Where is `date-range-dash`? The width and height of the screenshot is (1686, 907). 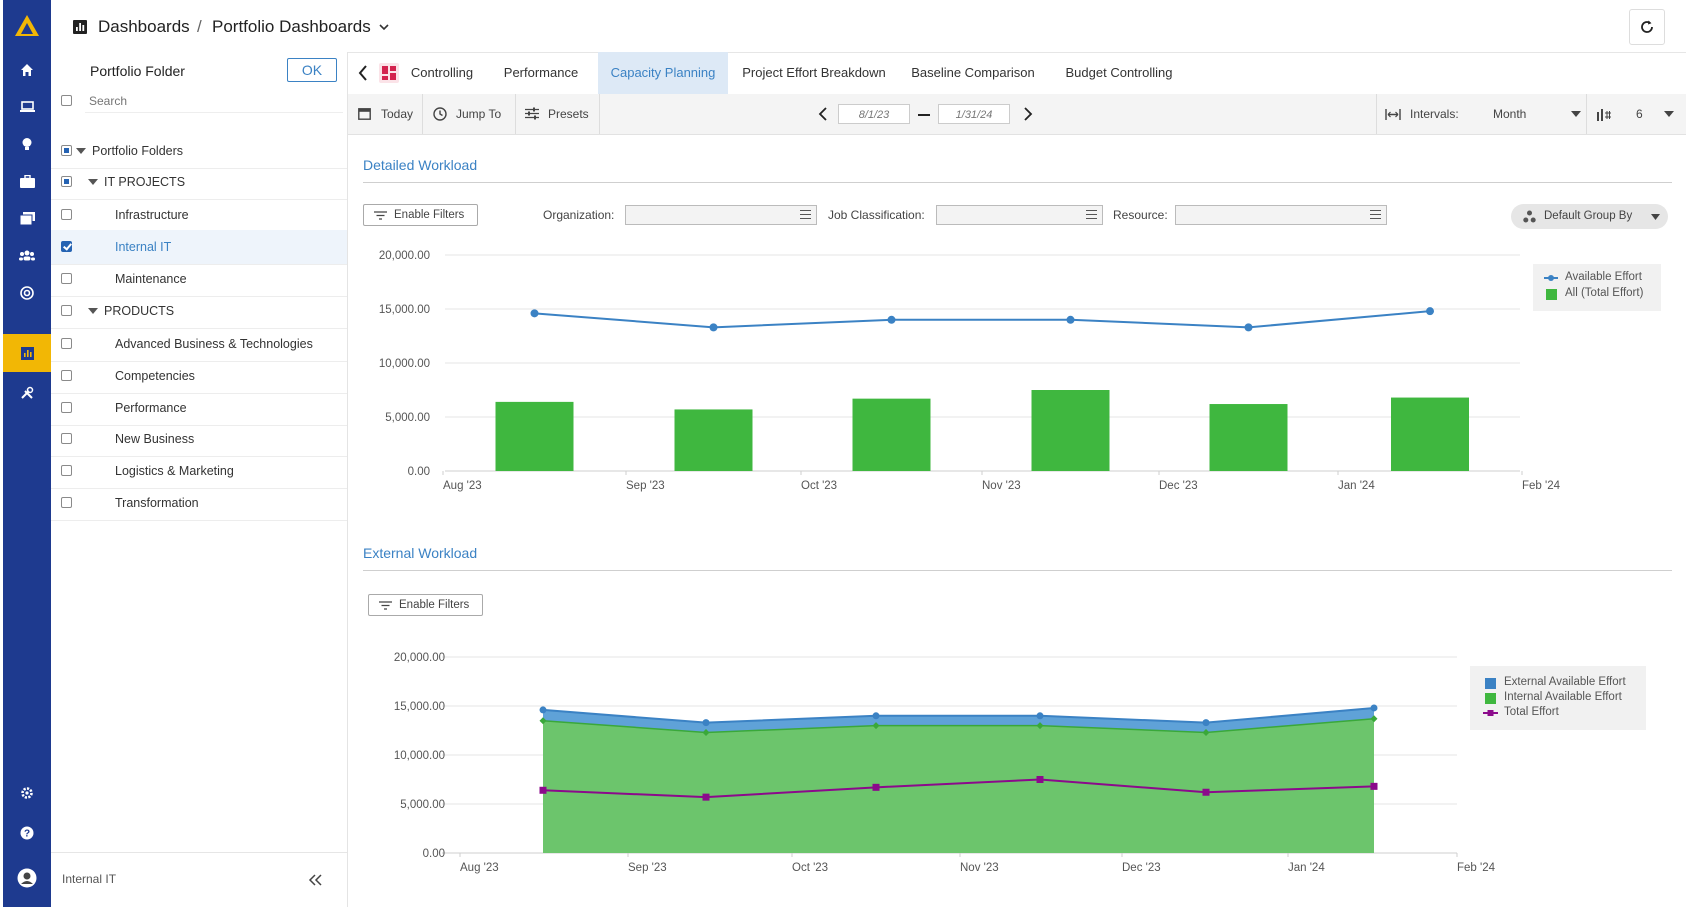 date-range-dash is located at coordinates (924, 115).